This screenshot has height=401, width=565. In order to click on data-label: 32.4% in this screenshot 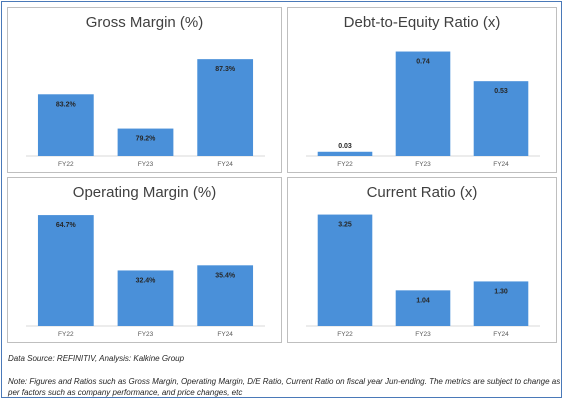, I will do `click(146, 280)`.